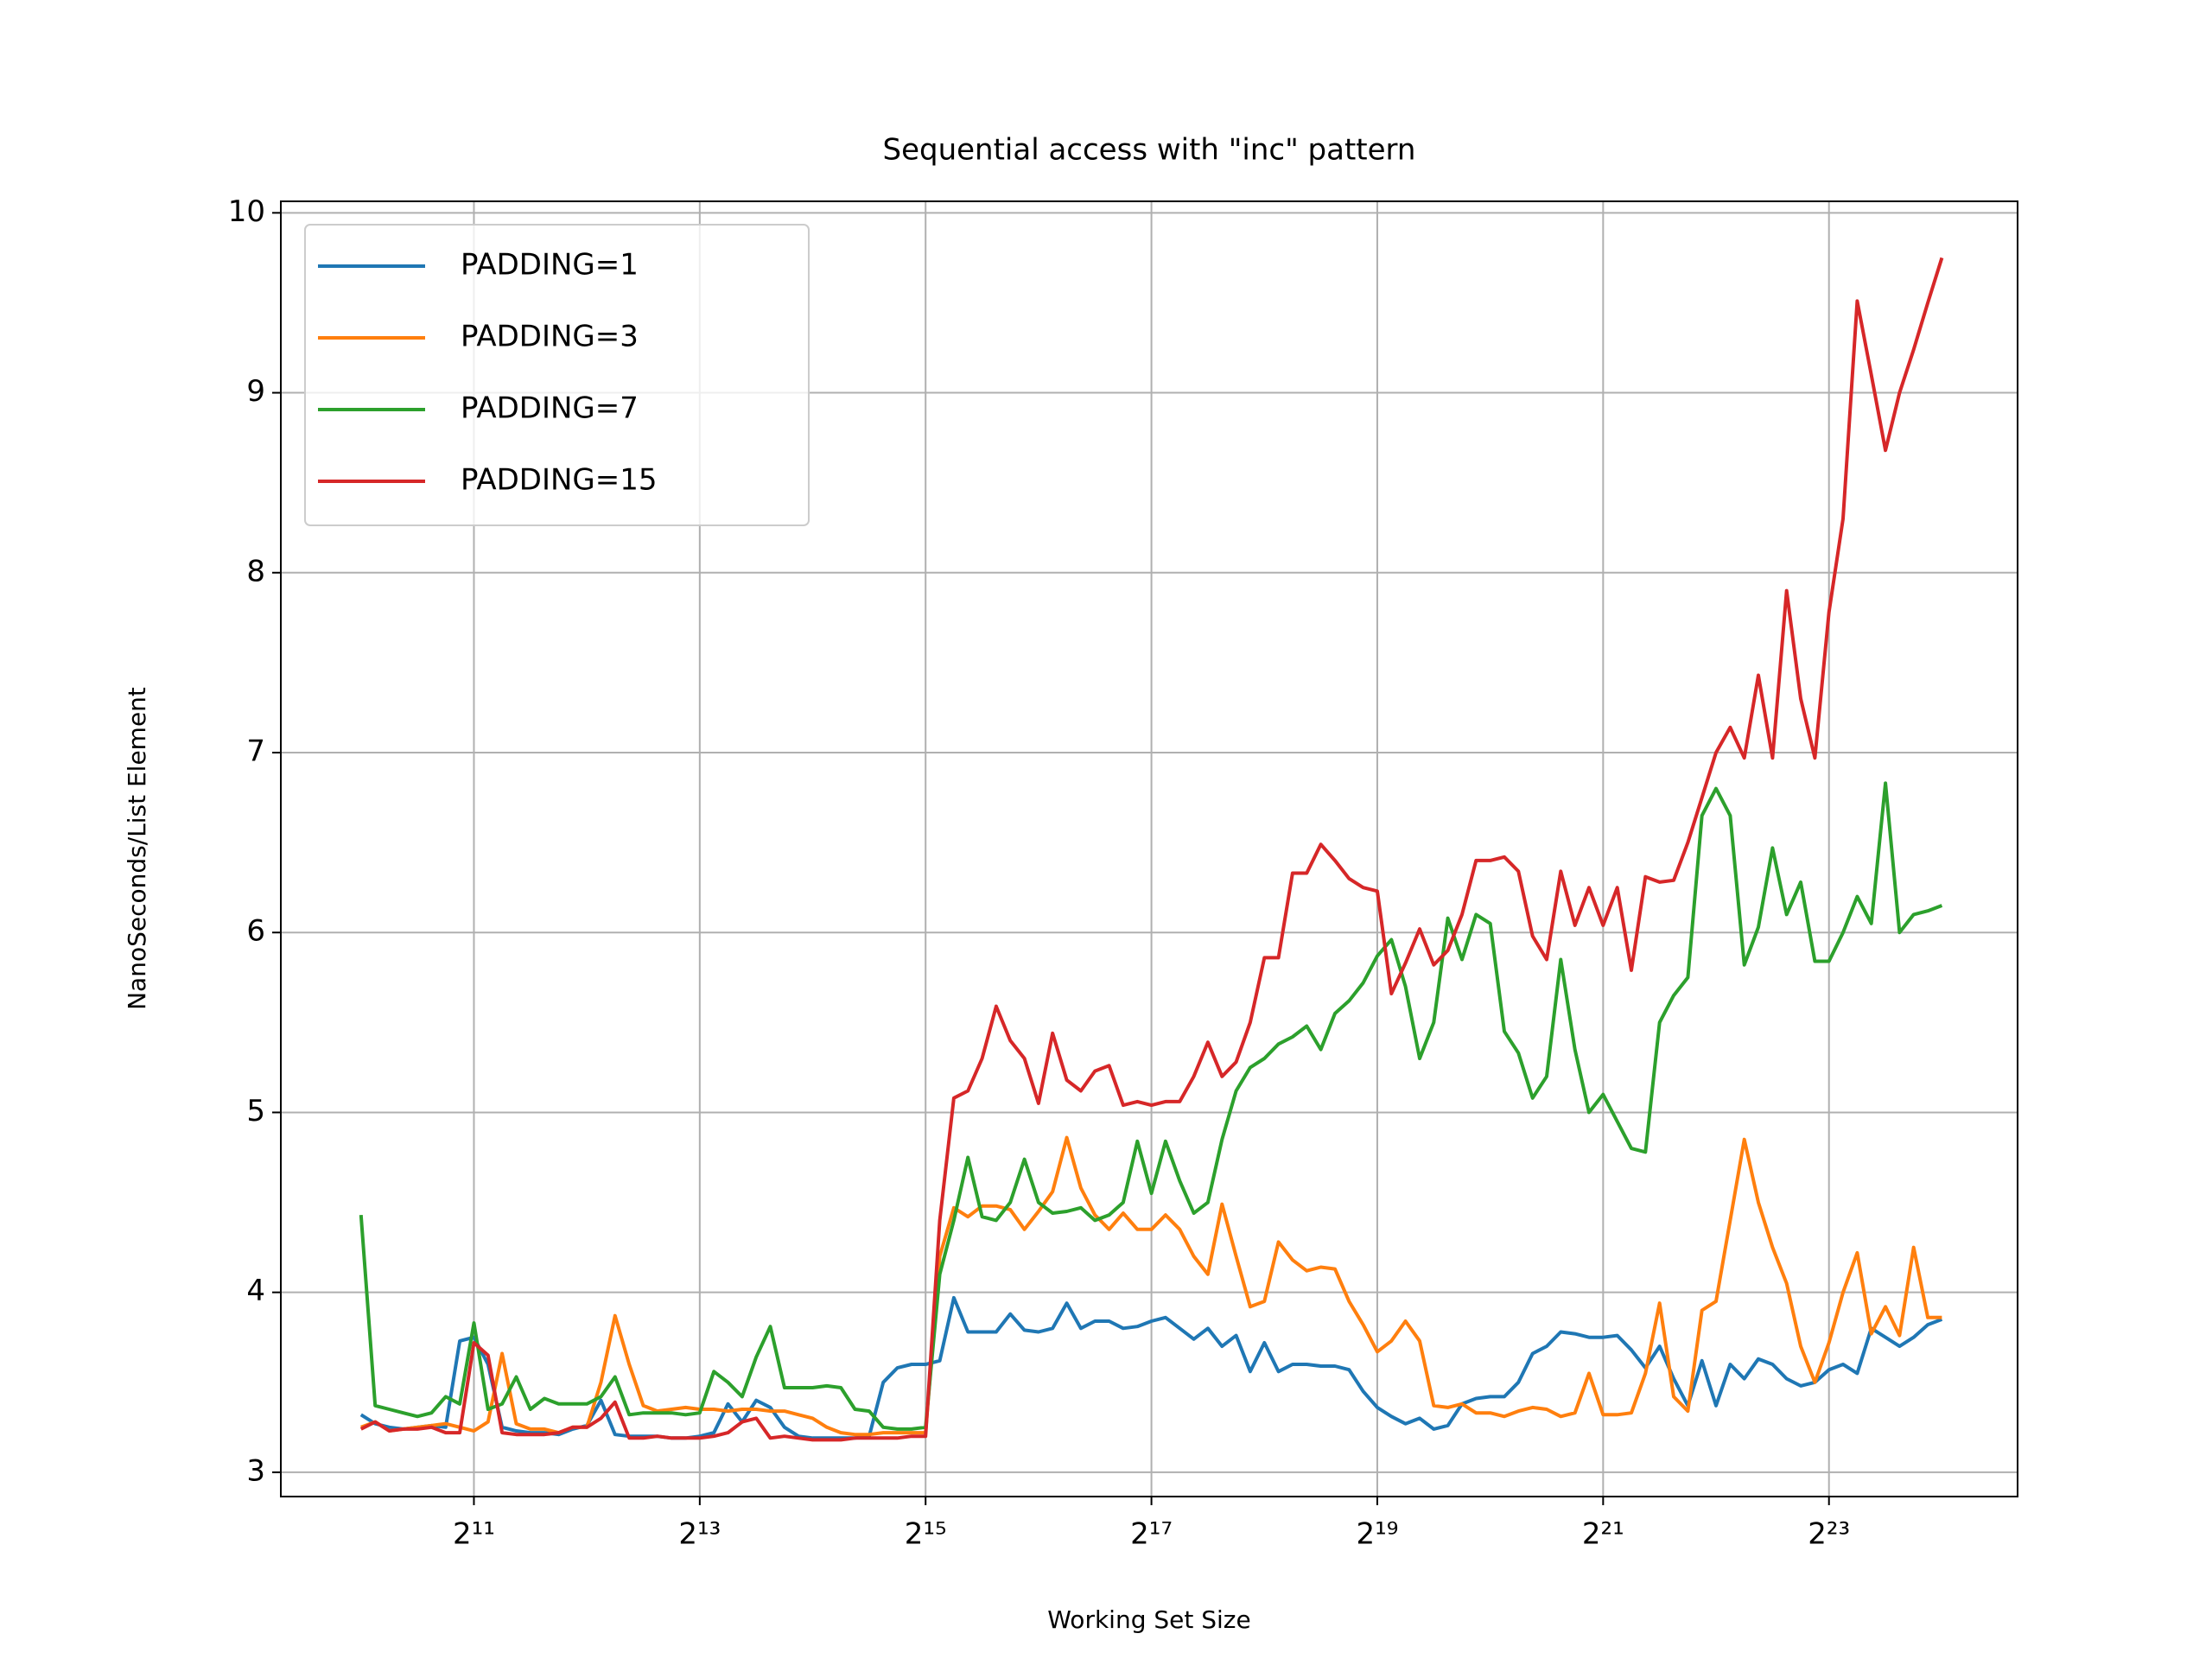  What do you see at coordinates (1148, 1619) in the screenshot?
I see `x-axis-label: Working Set Size` at bounding box center [1148, 1619].